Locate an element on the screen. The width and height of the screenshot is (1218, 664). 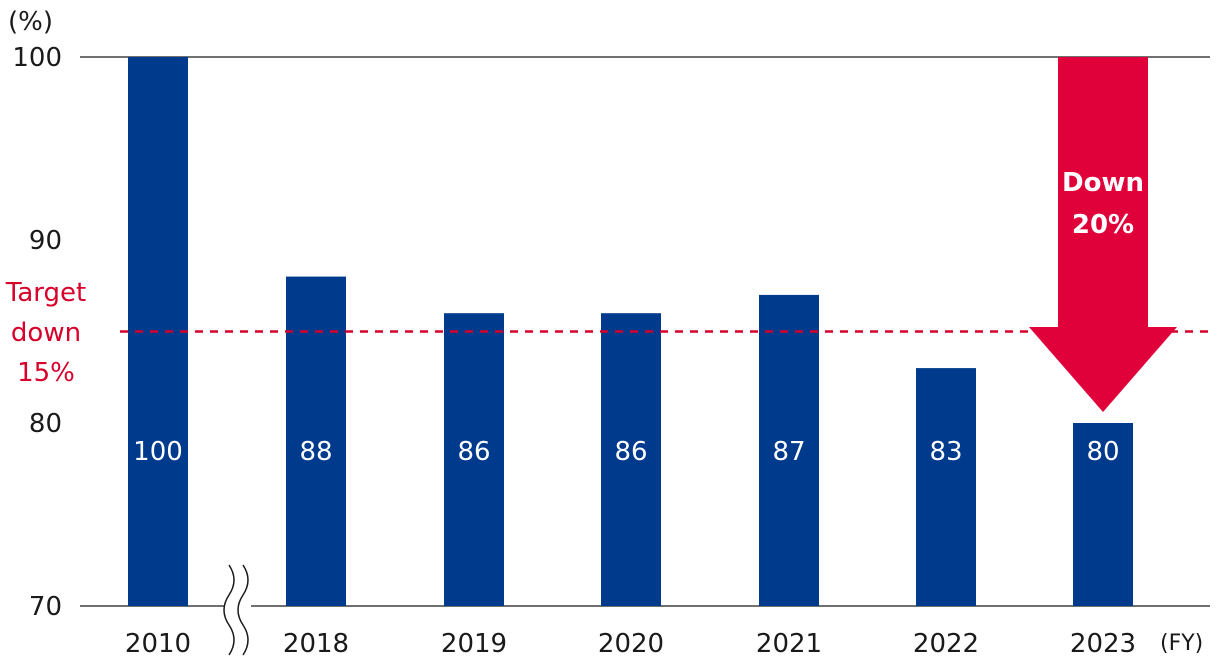
down-arrow-shape is located at coordinates (1103, 234).